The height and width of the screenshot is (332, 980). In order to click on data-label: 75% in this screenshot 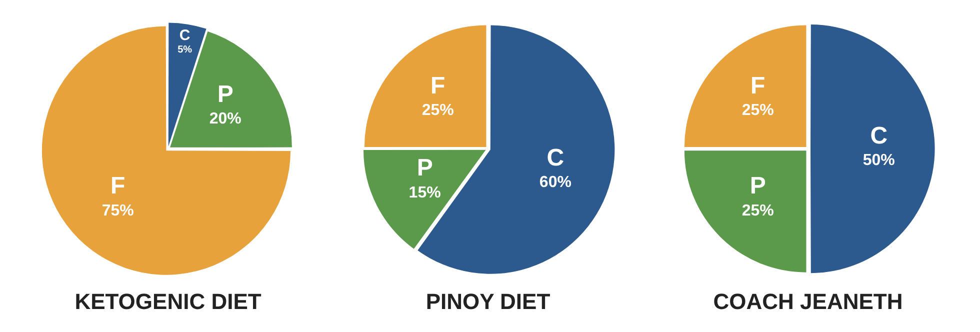, I will do `click(118, 211)`.